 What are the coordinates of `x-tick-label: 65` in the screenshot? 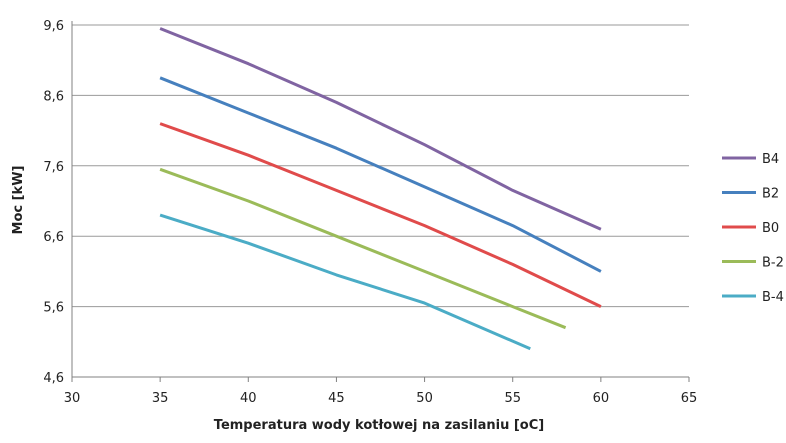 It's located at (689, 398).